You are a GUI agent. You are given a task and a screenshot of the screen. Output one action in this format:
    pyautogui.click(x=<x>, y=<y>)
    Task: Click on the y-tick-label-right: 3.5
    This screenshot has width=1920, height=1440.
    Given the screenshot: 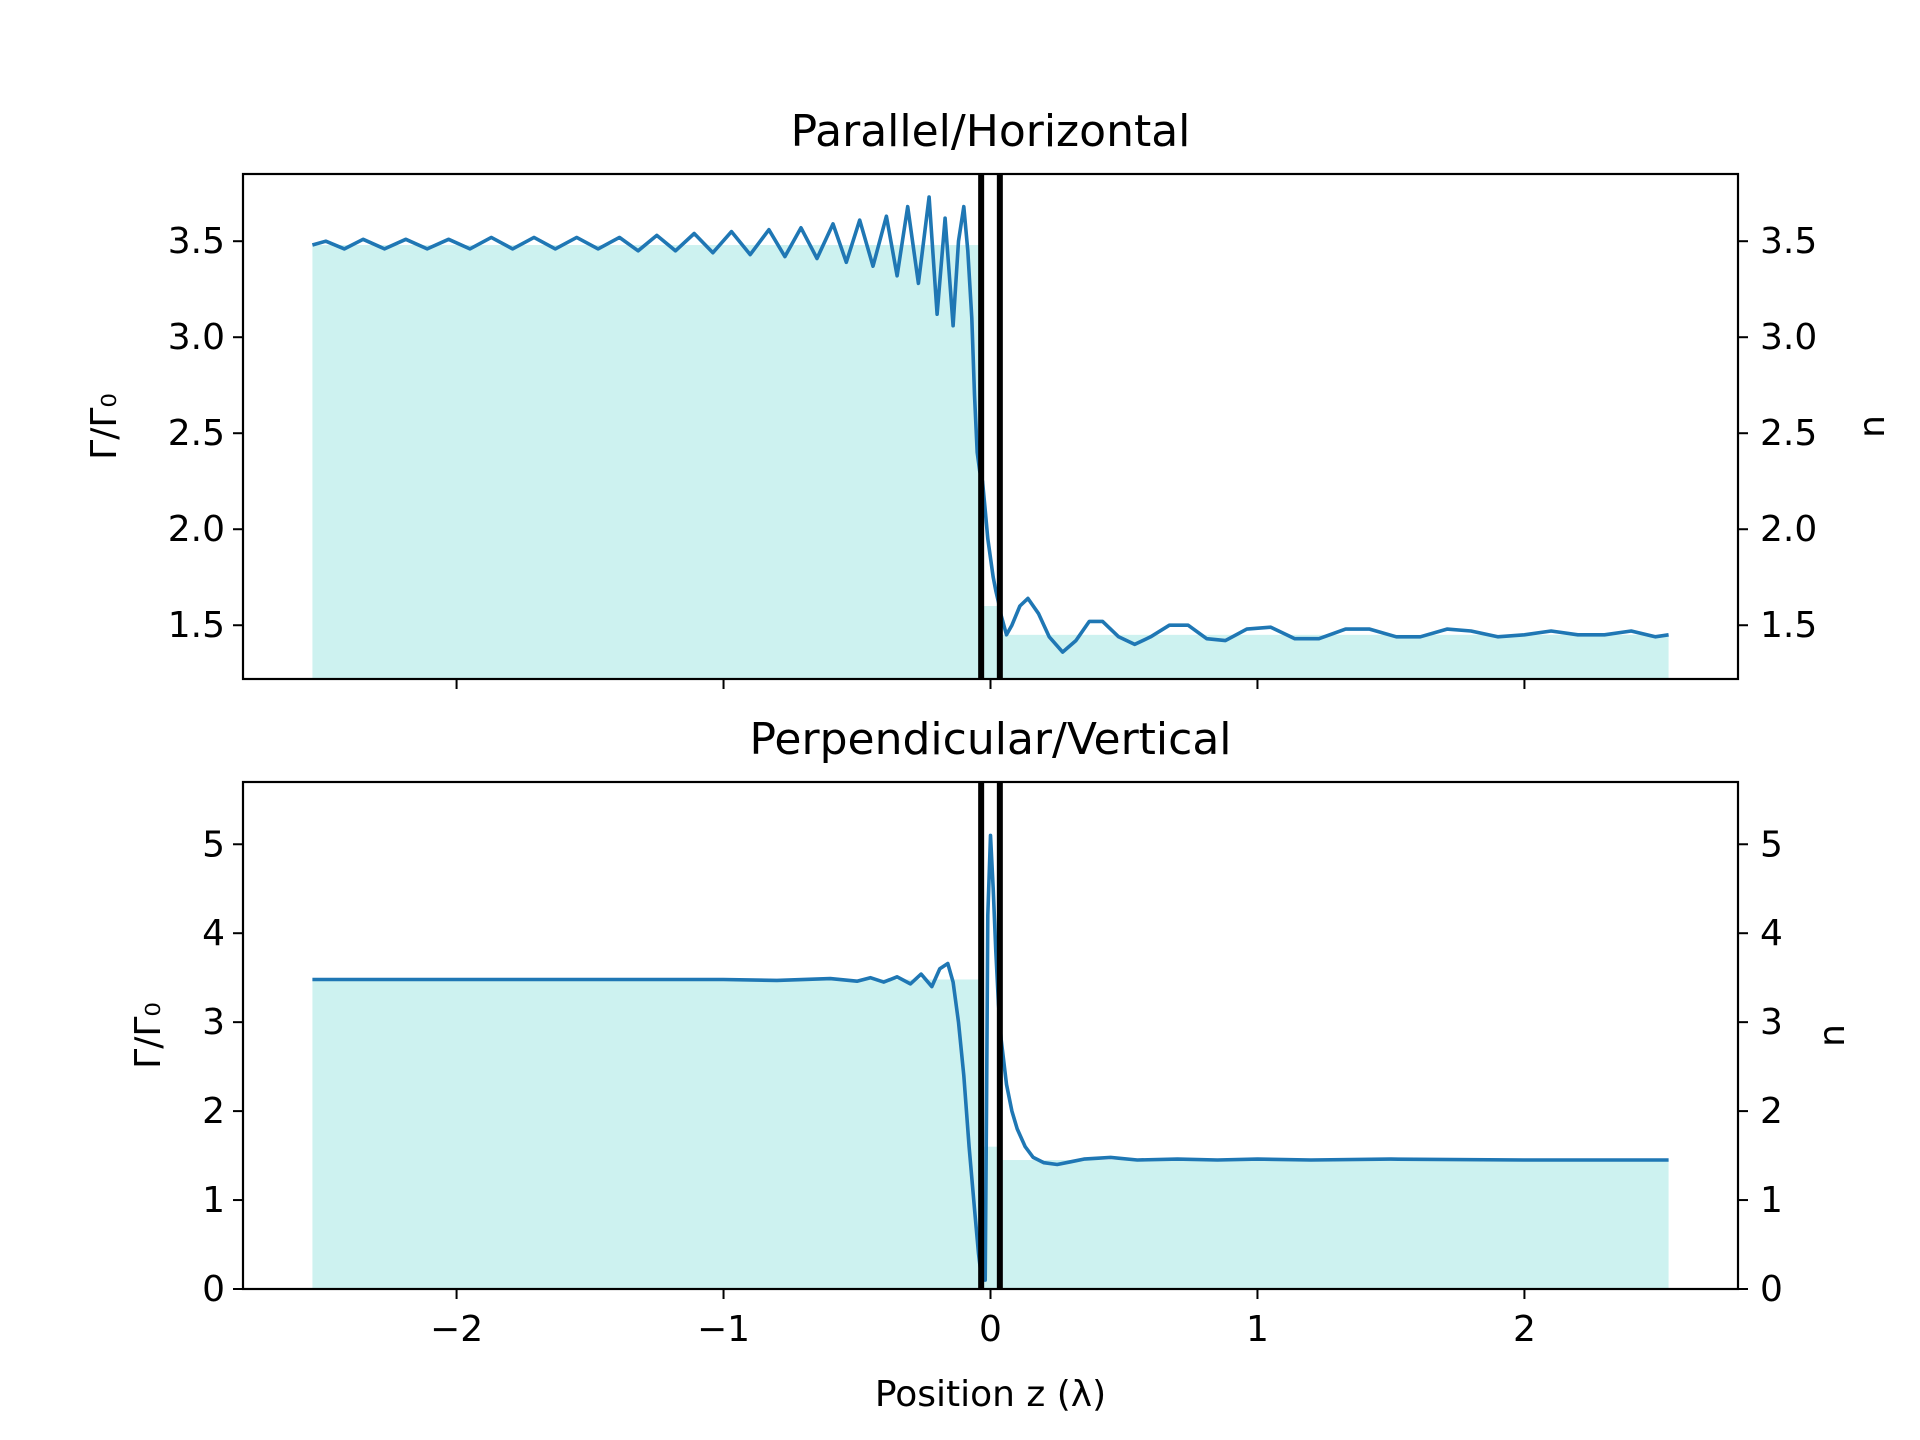 What is the action you would take?
    pyautogui.click(x=1788, y=241)
    